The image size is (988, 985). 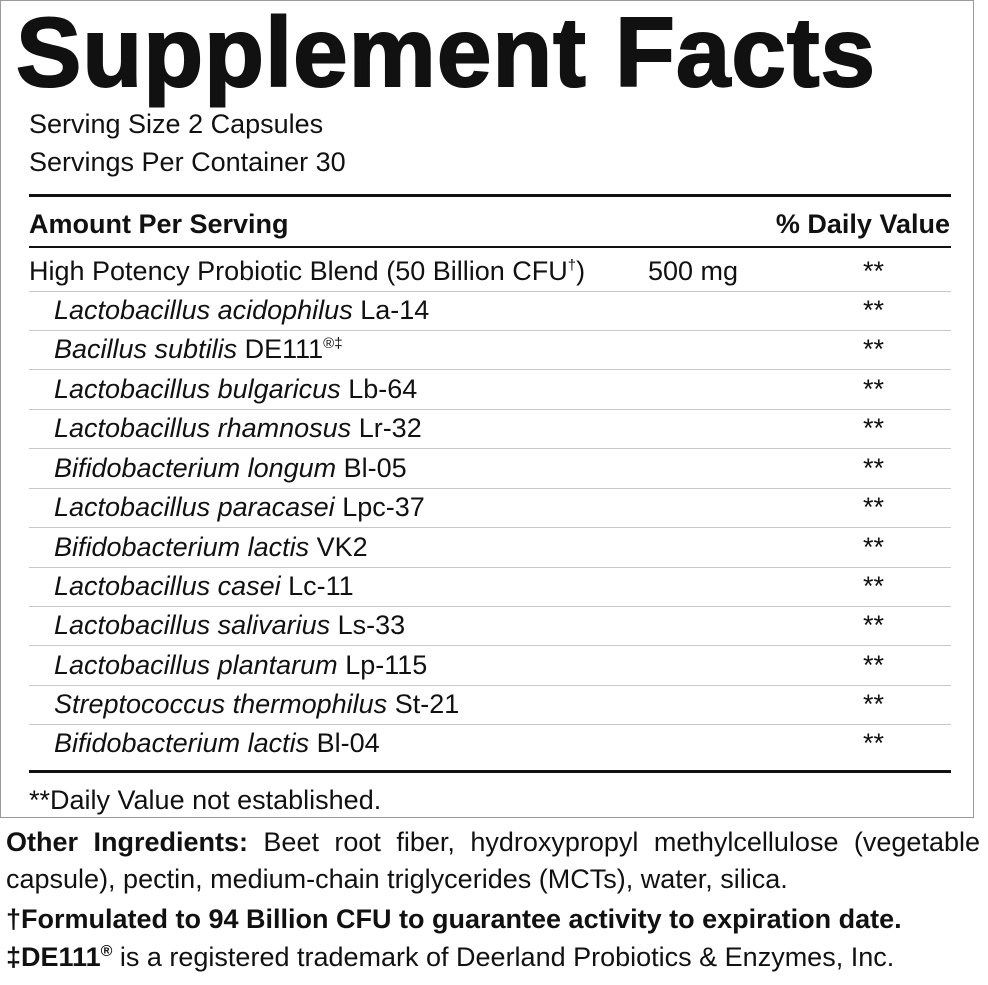 I want to click on blend-daily-value: **, so click(x=874, y=271).